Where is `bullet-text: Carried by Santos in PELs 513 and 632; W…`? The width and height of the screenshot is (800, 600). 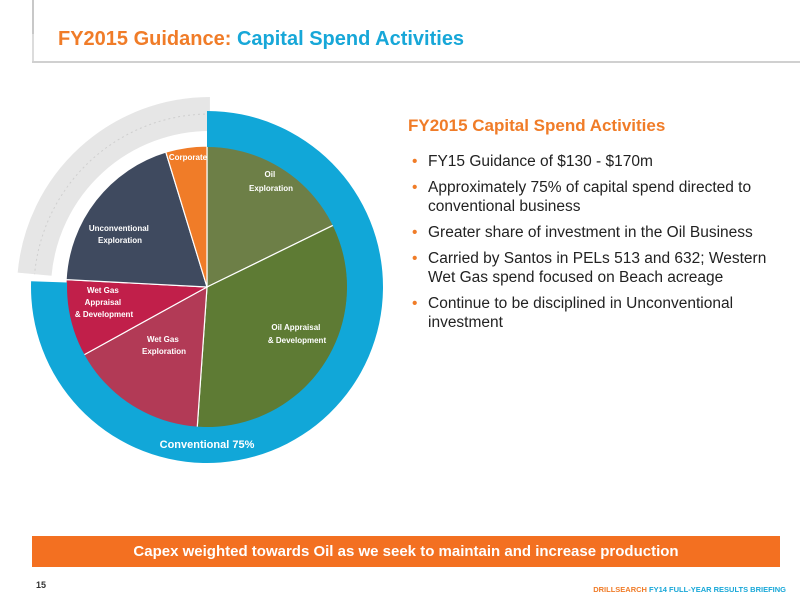
bullet-text: Carried by Santos in PELs 513 and 632; W… is located at coordinates (597, 268).